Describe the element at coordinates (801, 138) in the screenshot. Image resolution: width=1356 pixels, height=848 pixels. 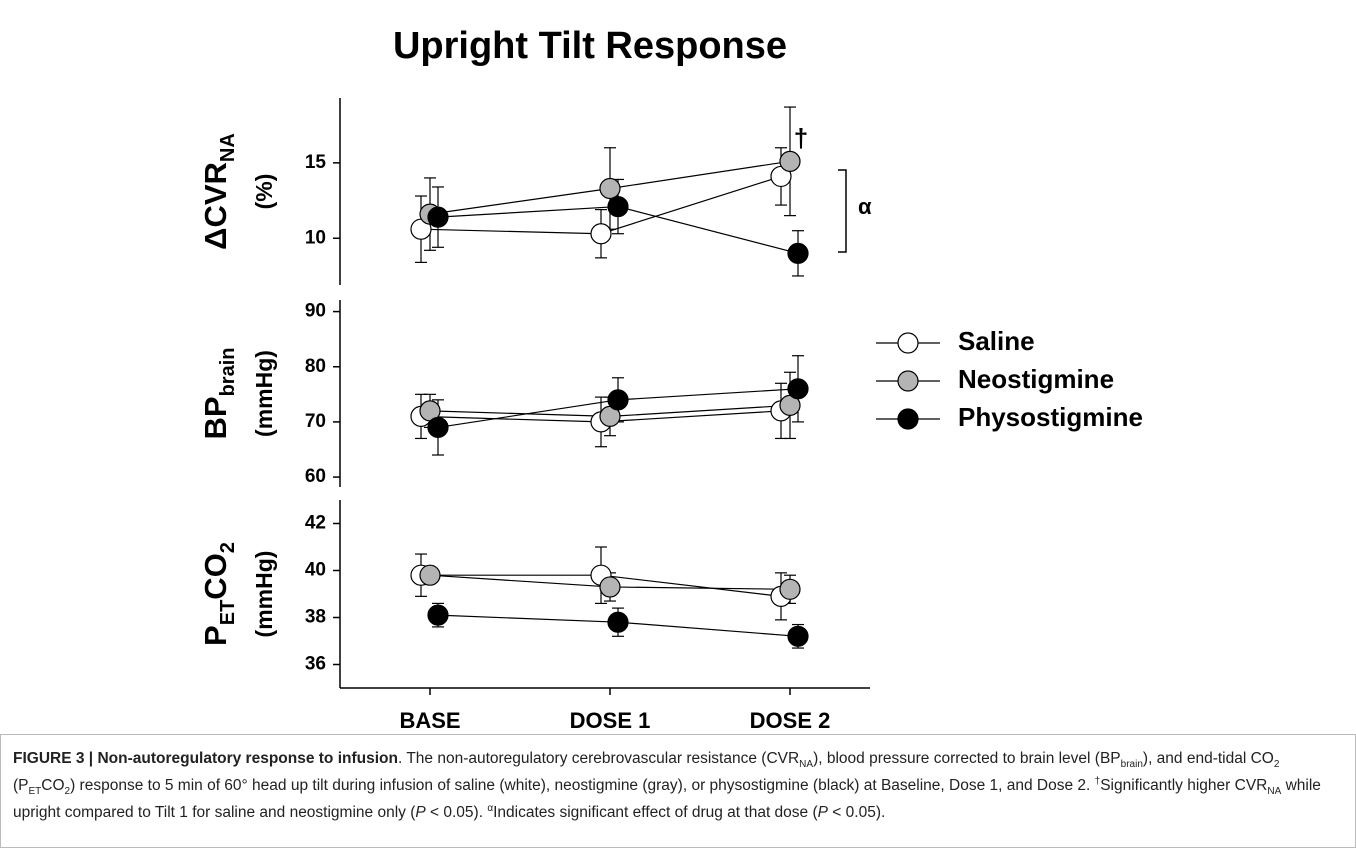
I see `annotation-dagger: †` at that location.